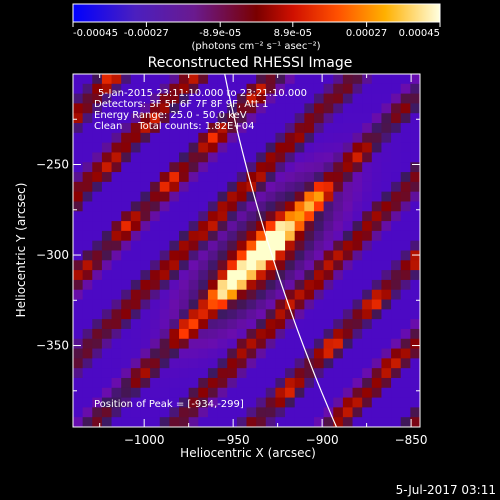 This screenshot has height=500, width=500. Describe the element at coordinates (181, 104) in the screenshot. I see `annotation-detectors: Detectors: 3F 5F 6F 7F 8F 9F, Att 1` at that location.